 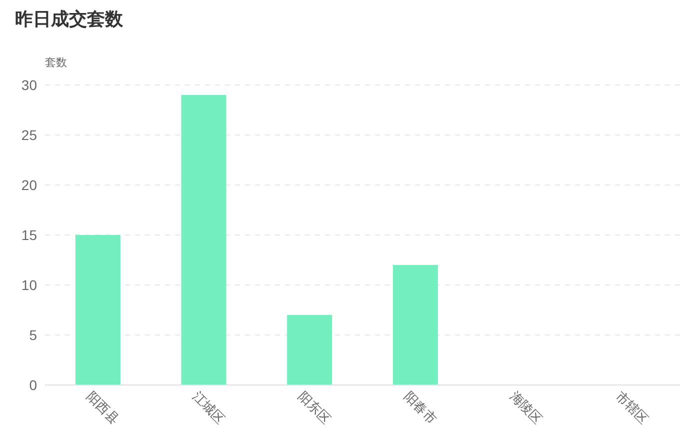 I want to click on y-tick-label: 25, so click(x=29, y=135).